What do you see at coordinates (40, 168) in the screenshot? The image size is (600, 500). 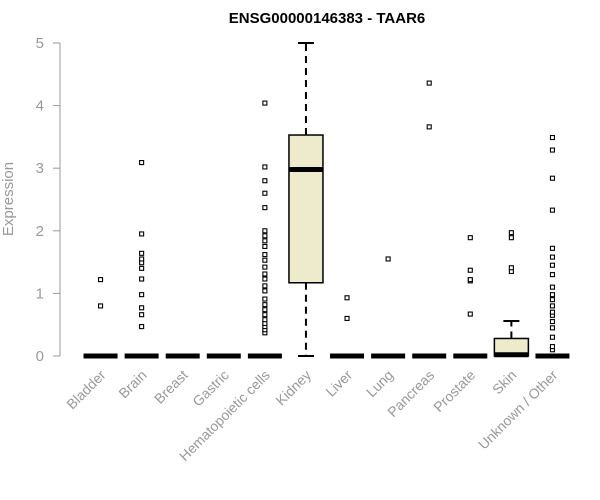 I see `y-tick-label: 3` at bounding box center [40, 168].